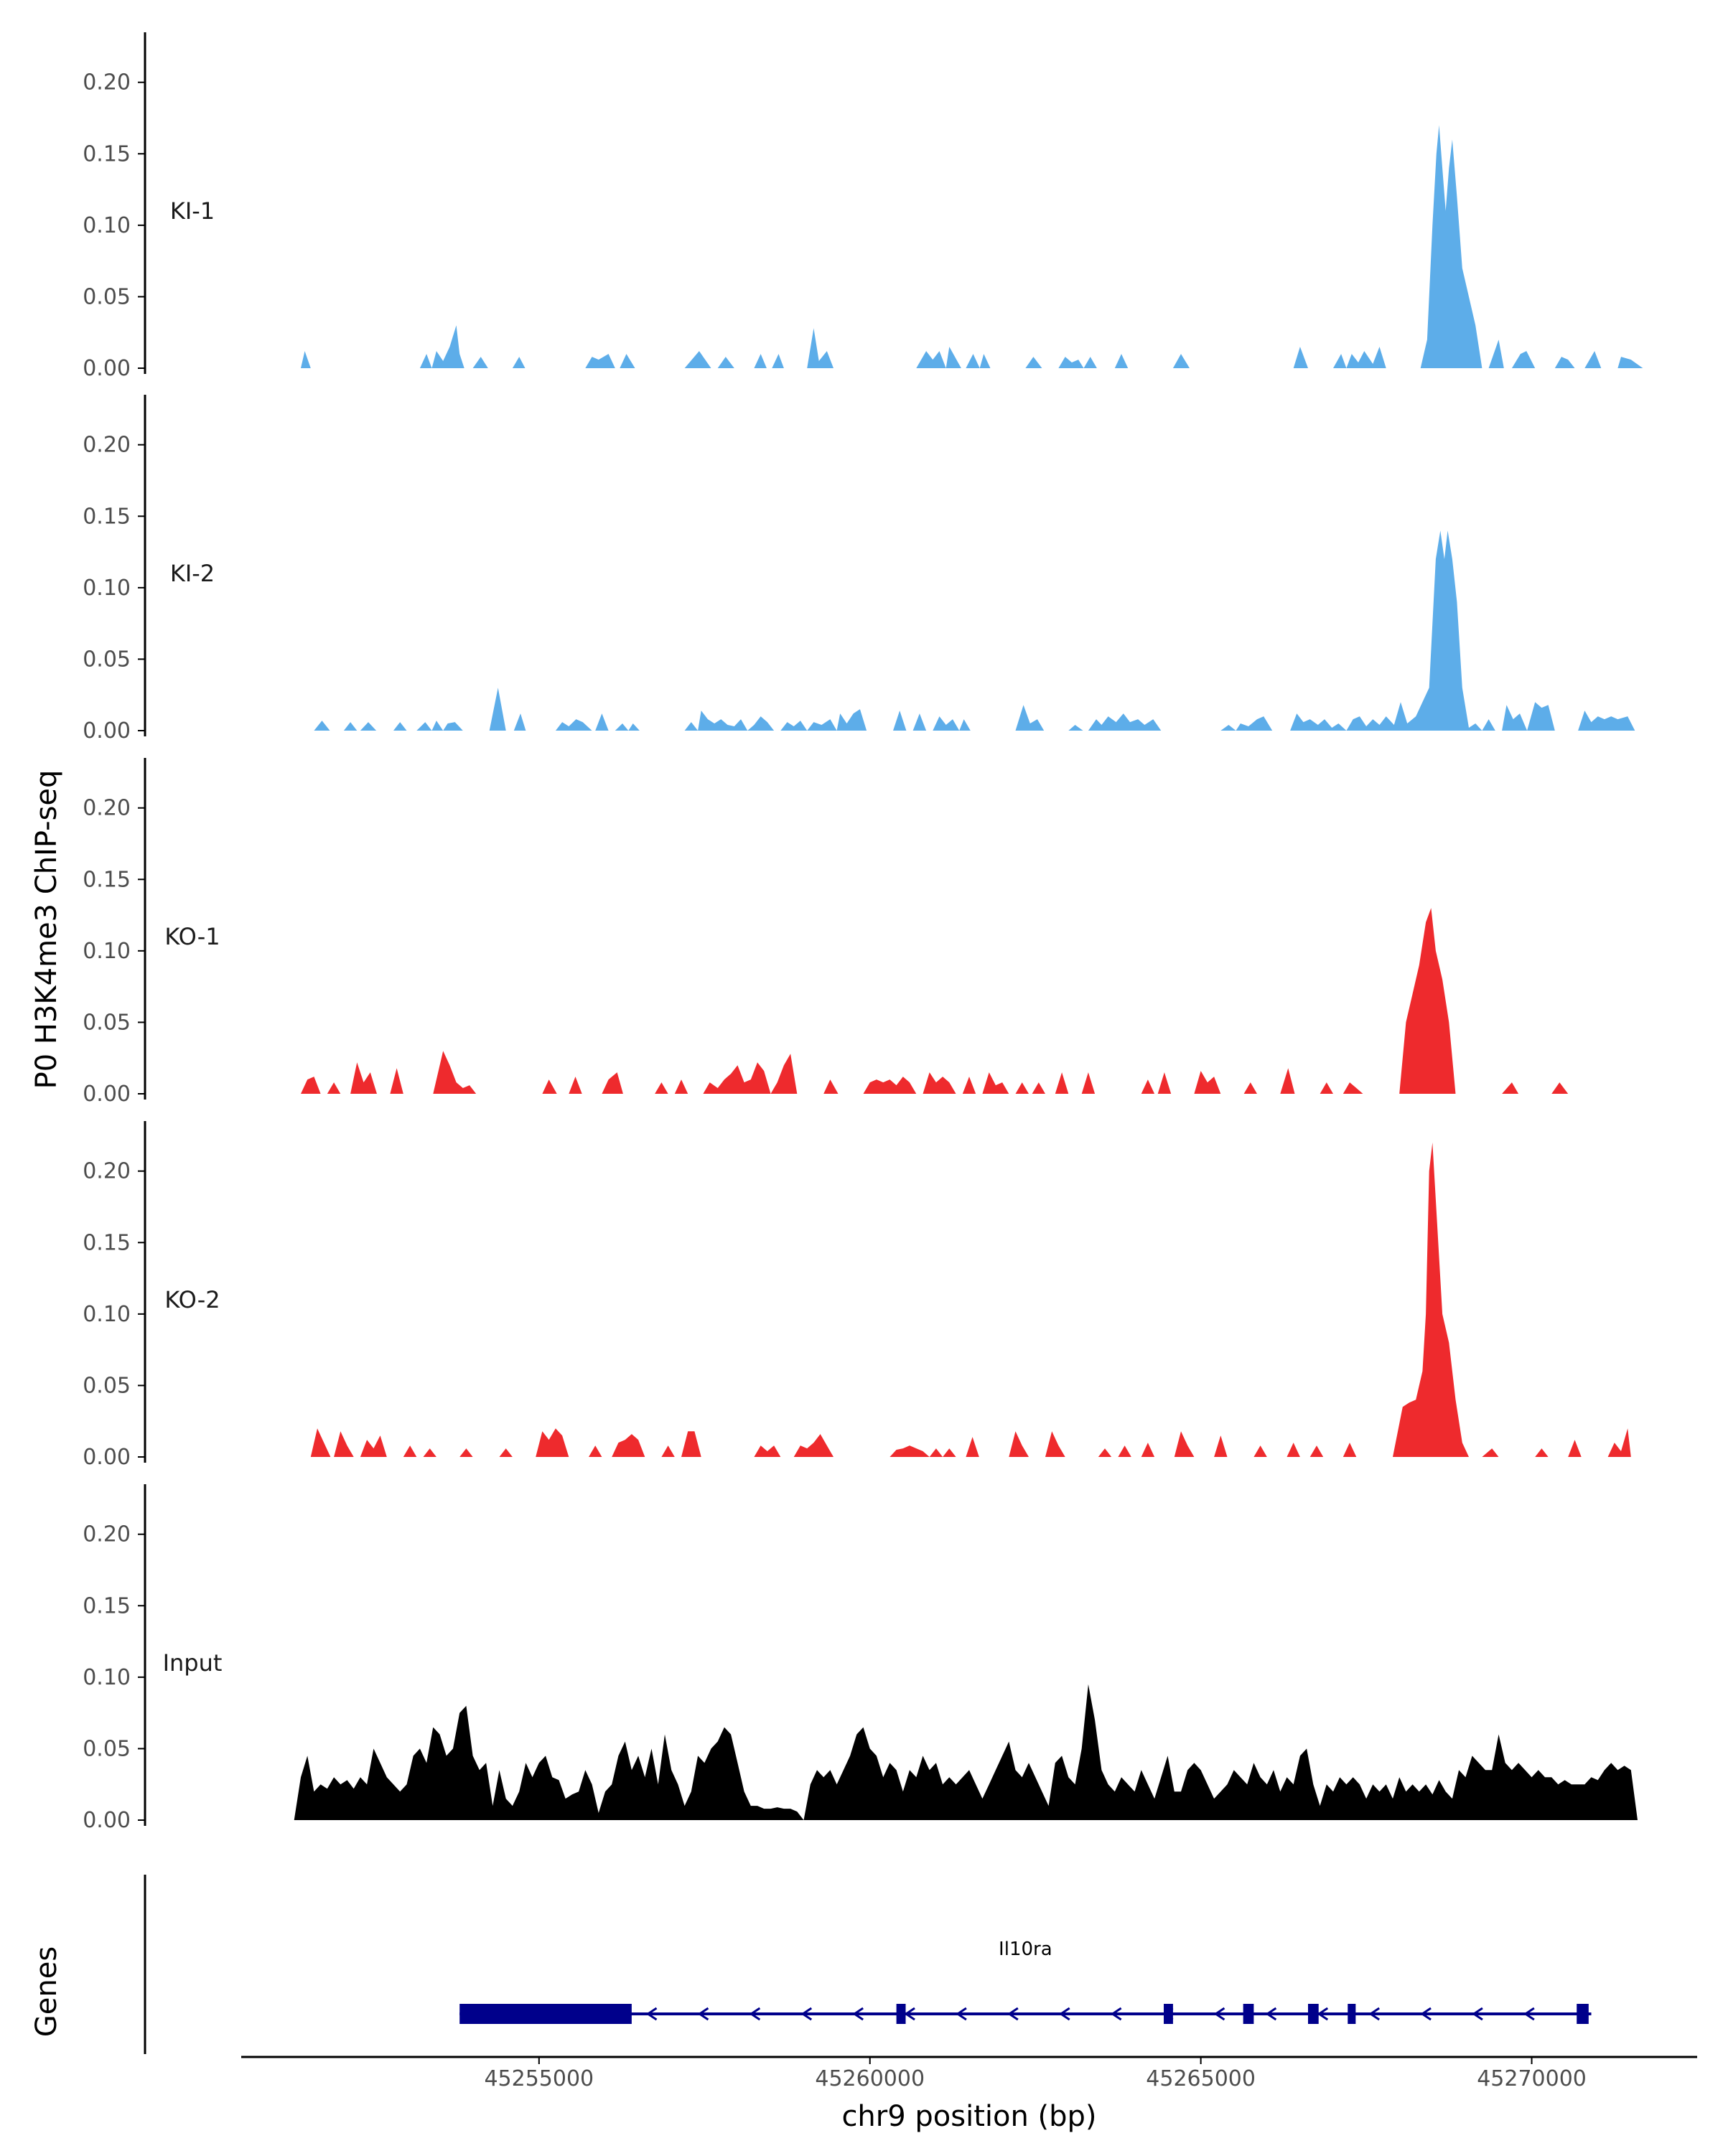 This screenshot has height=2156, width=1723. What do you see at coordinates (192, 936) in the screenshot?
I see `track-label: KO-1` at bounding box center [192, 936].